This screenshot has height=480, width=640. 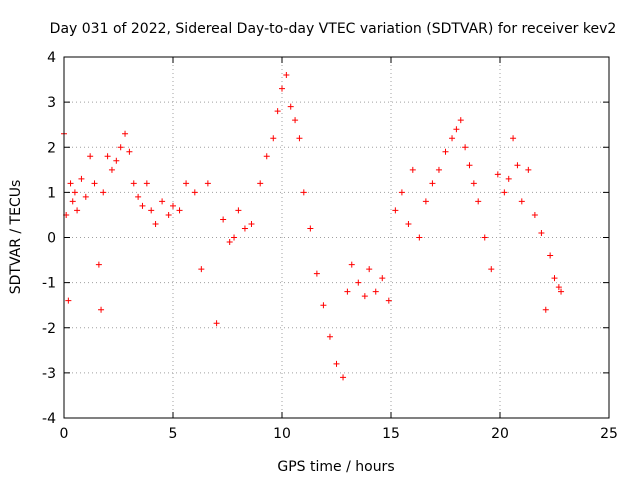 What do you see at coordinates (391, 434) in the screenshot?
I see `x-tick-label: 15` at bounding box center [391, 434].